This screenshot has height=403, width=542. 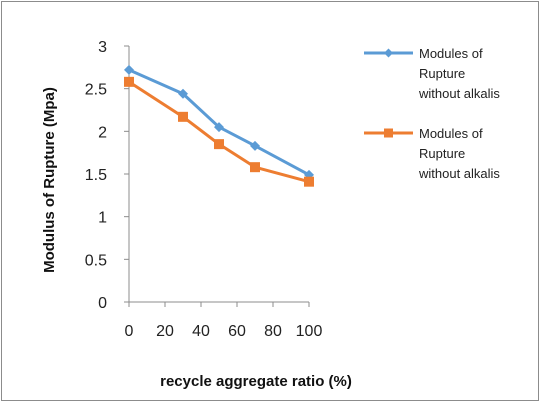 What do you see at coordinates (49, 180) in the screenshot?
I see `y-axis-title: Modulus of Rupture (Mpa)` at bounding box center [49, 180].